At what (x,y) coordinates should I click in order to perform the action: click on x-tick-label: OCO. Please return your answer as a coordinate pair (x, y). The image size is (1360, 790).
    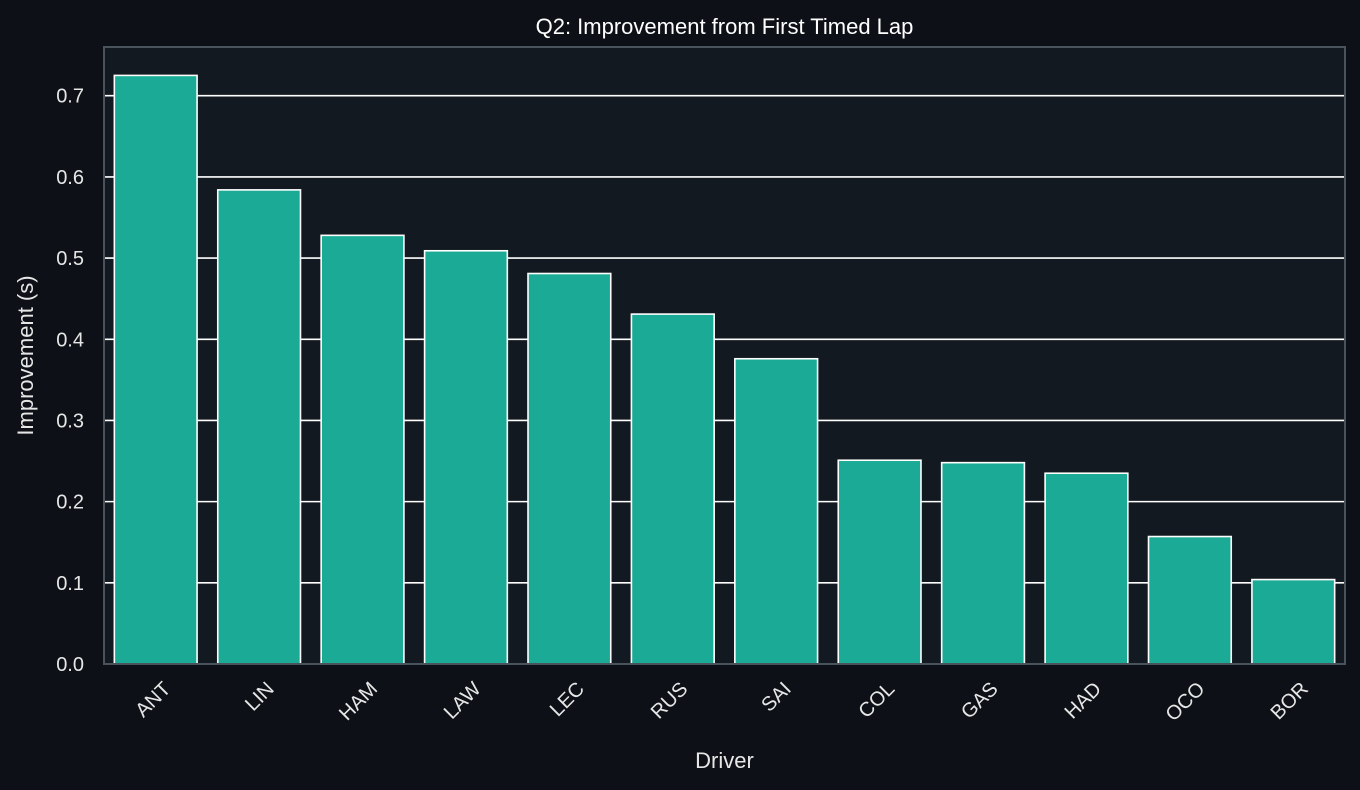
    Looking at the image, I should click on (1186, 702).